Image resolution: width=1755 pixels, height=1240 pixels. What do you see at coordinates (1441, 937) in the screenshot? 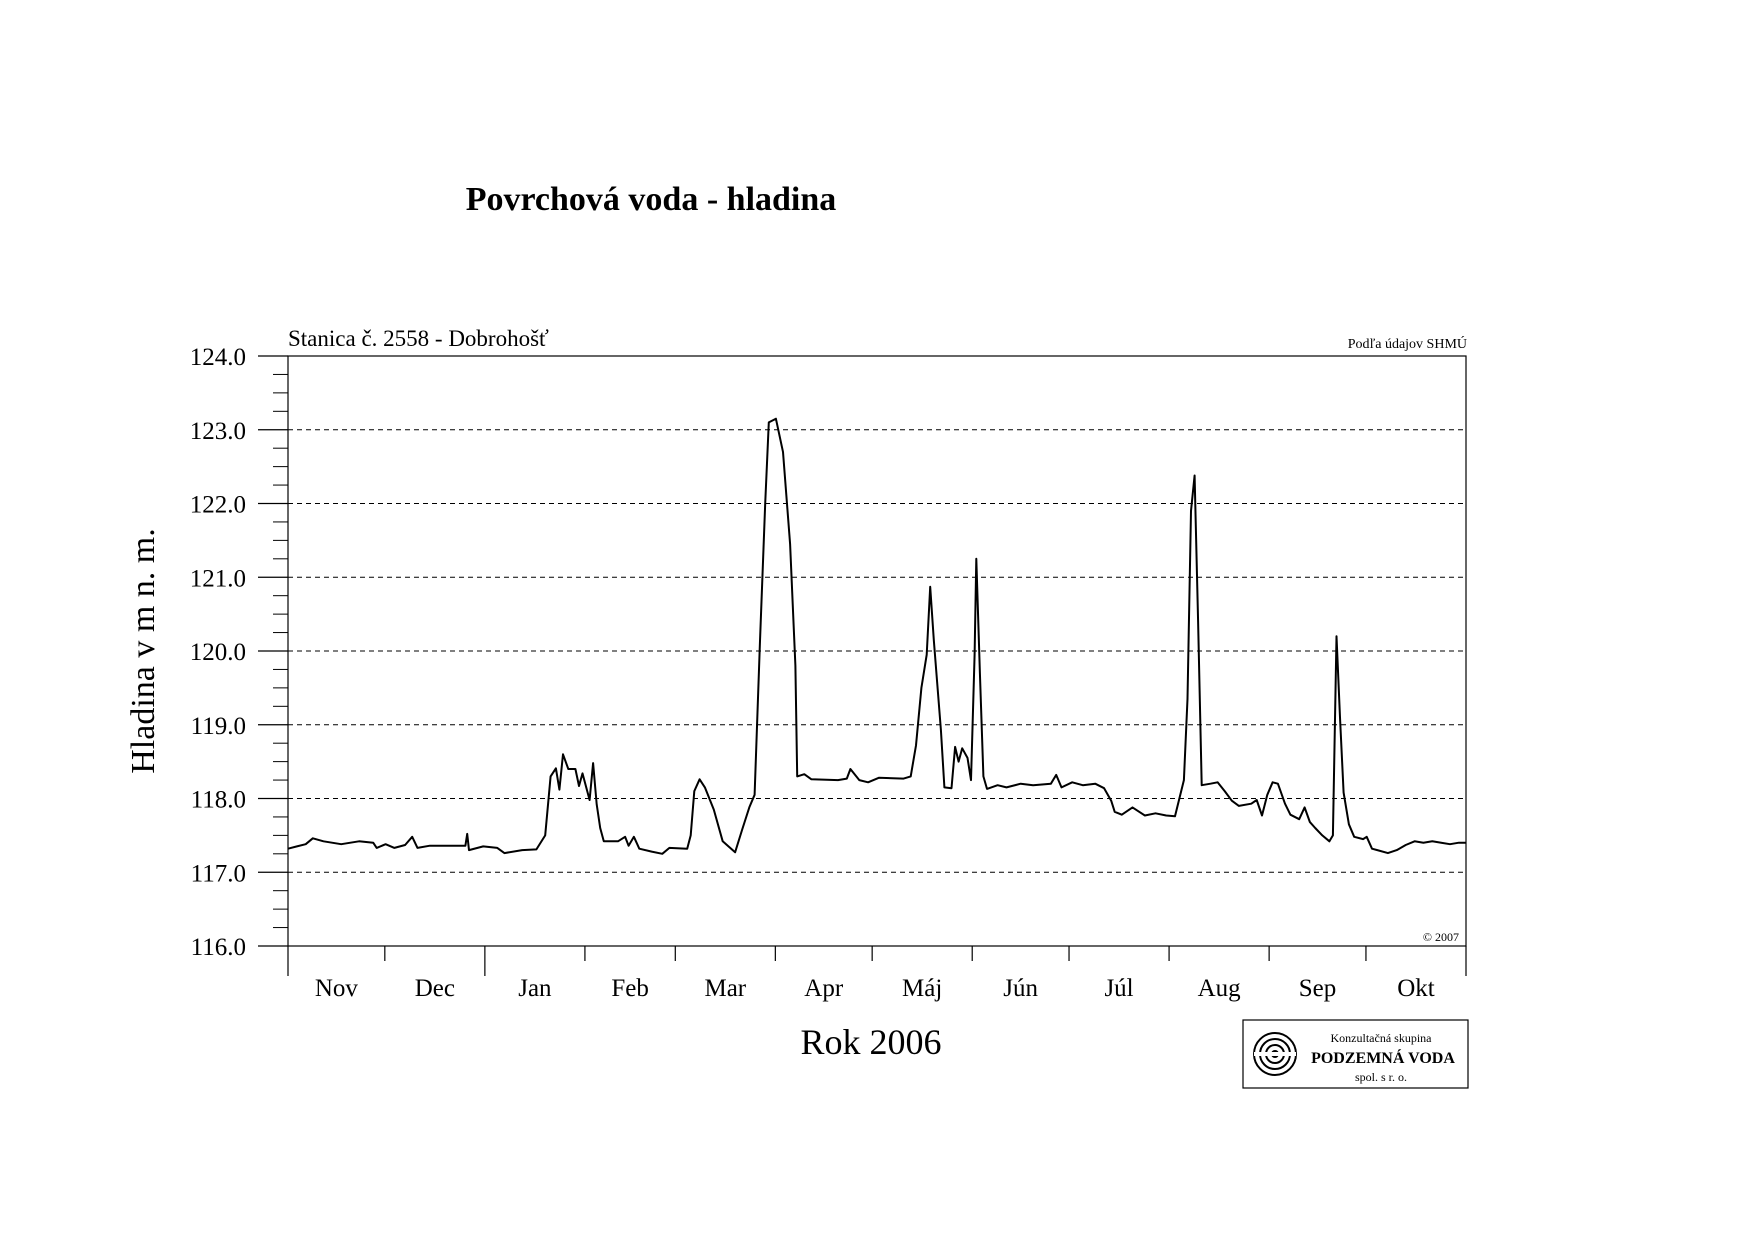
I see `copyright-note: © 2007` at bounding box center [1441, 937].